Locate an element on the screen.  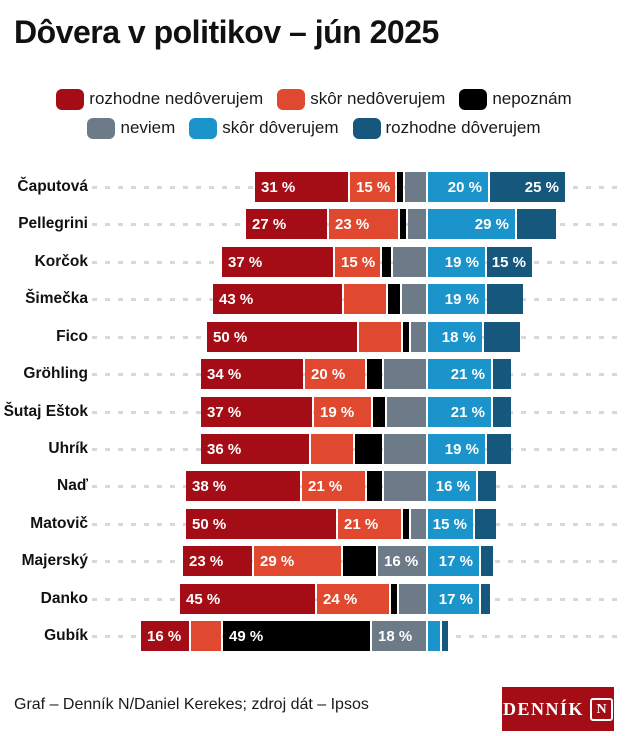
negative-stack: 45 % 24 % is located at coordinates (303, 599).